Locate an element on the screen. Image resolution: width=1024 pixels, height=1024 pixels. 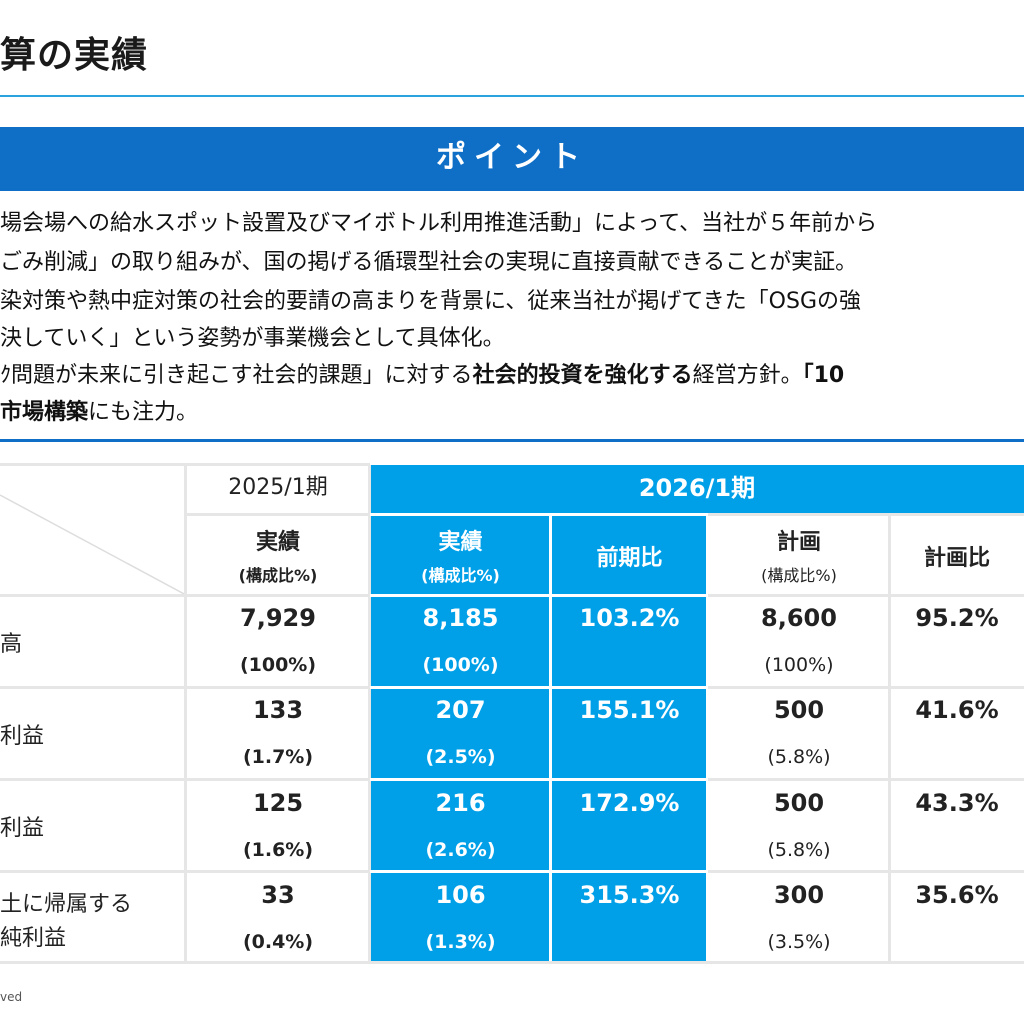
row4-prev-ratio: (0.4%) is located at coordinates (278, 942).